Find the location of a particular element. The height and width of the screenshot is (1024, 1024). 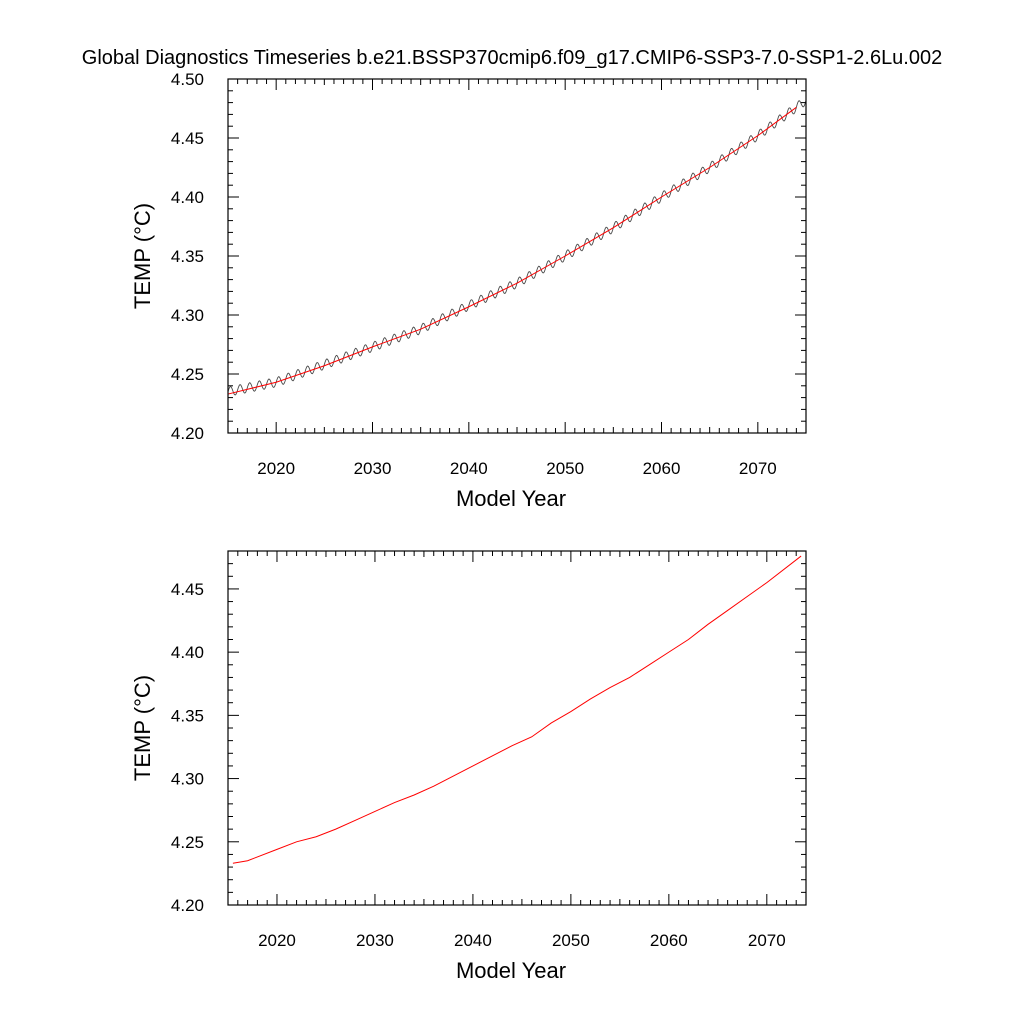

top-y-tick-label: 4.40 is located at coordinates (187, 197).